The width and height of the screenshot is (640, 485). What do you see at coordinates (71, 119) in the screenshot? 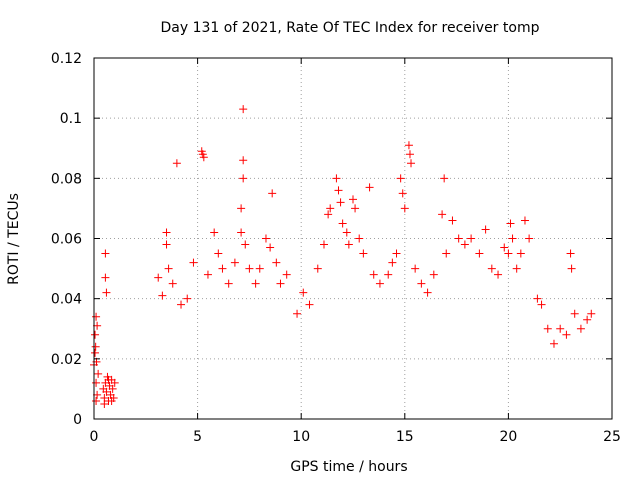
I see `y-tick-label: 0.1` at bounding box center [71, 119].